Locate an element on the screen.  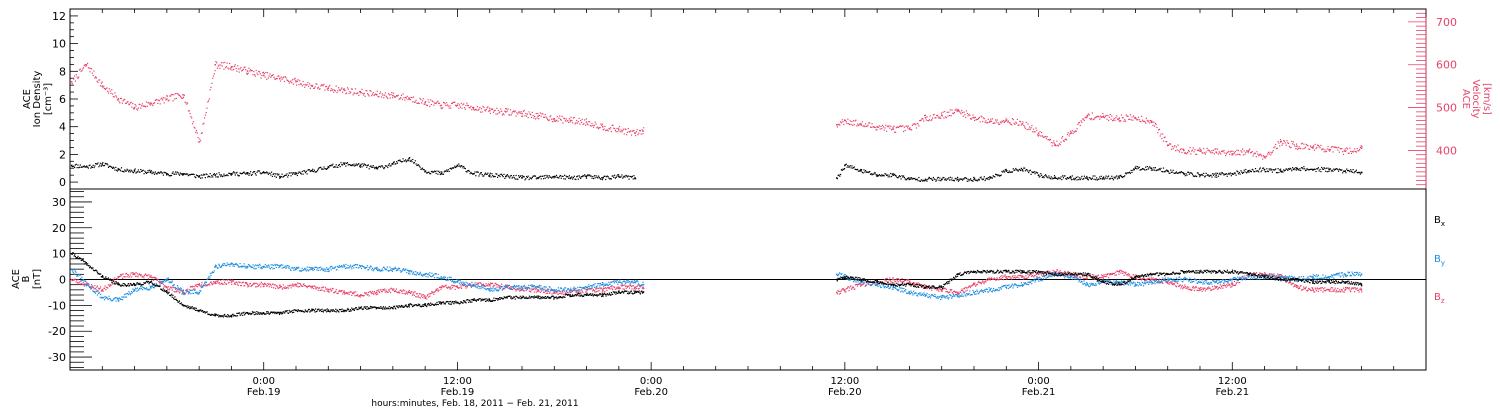
density-tick-label: 4 is located at coordinates (62, 127).